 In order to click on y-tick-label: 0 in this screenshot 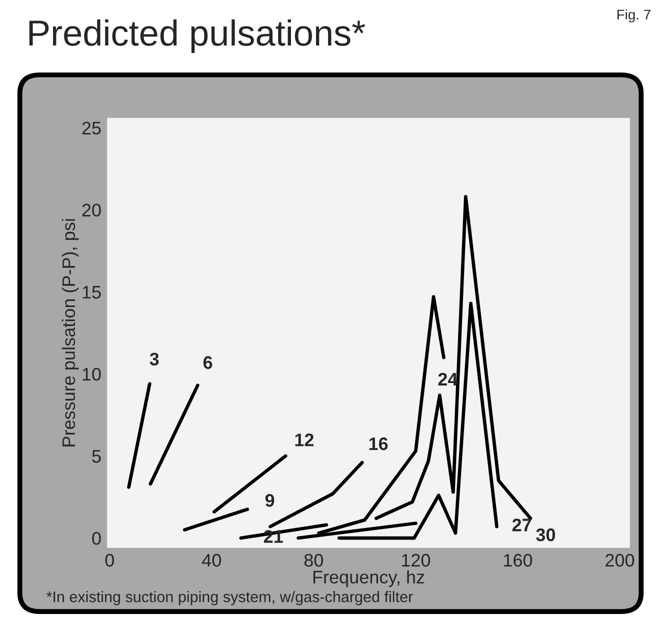, I will do `click(96, 538)`.